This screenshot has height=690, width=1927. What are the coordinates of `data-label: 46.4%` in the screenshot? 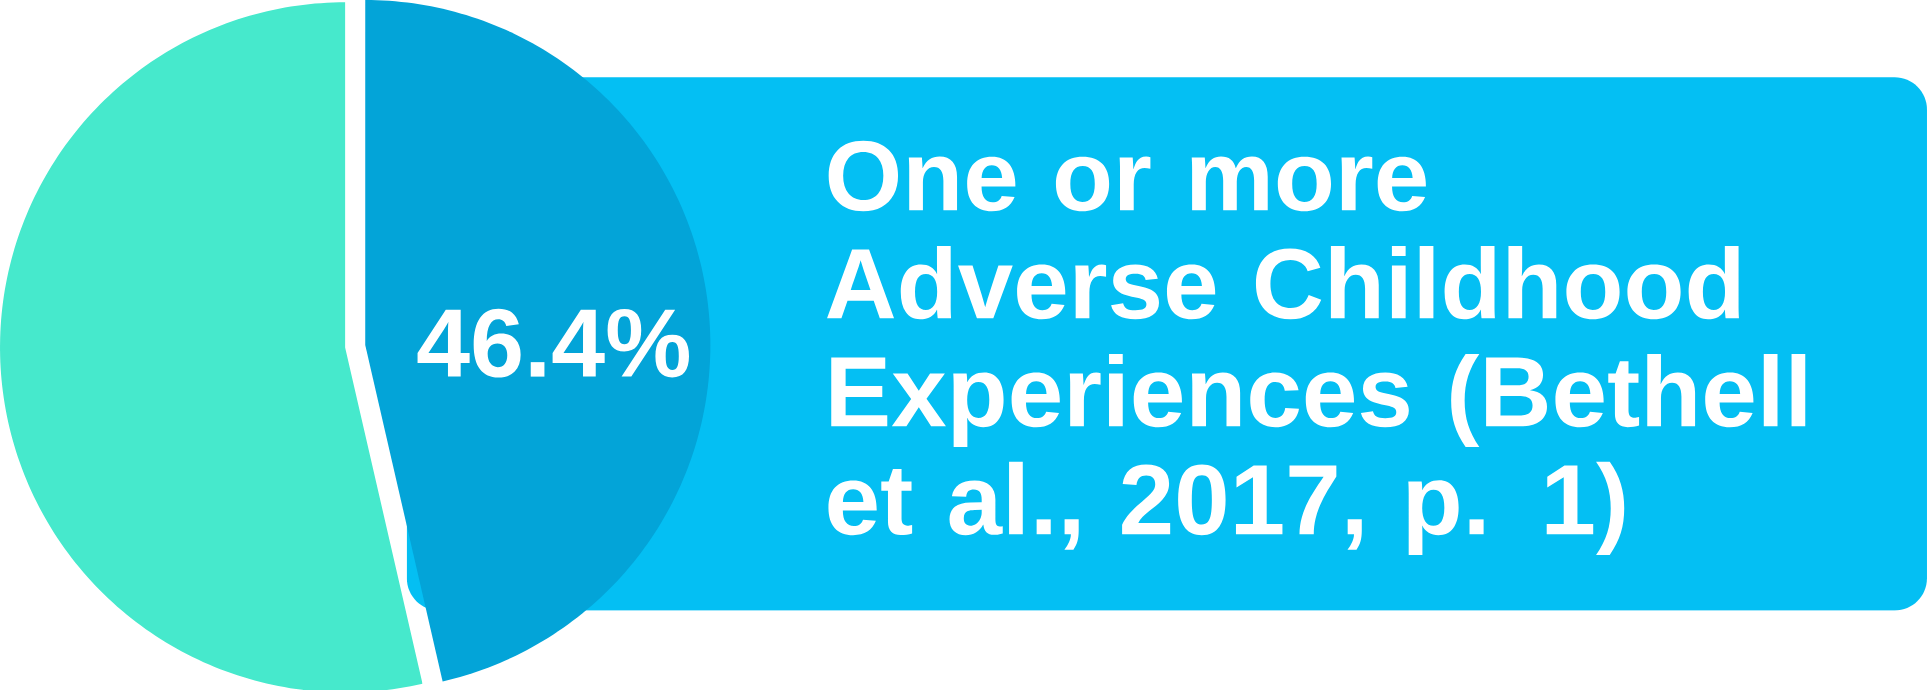 It's located at (553, 343).